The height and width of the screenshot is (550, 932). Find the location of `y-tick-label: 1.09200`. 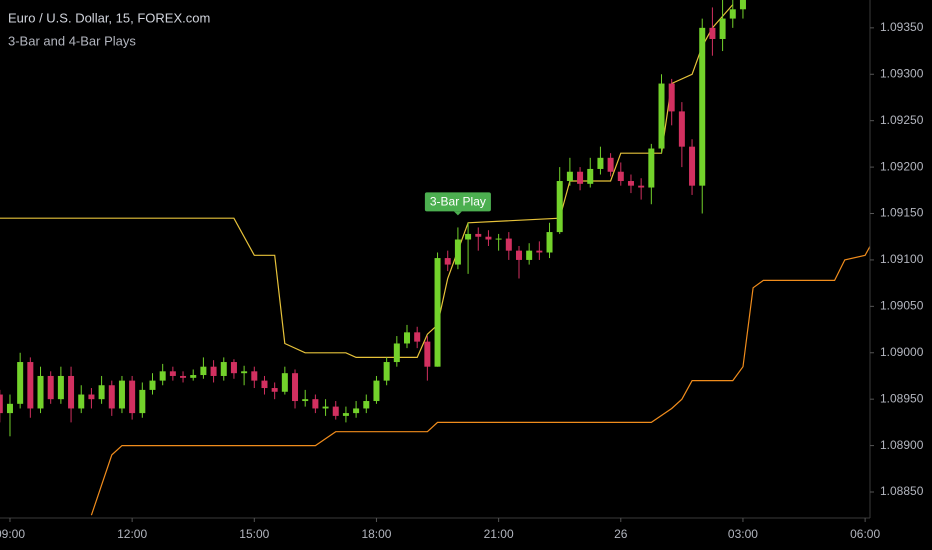

y-tick-label: 1.09200 is located at coordinates (902, 166).